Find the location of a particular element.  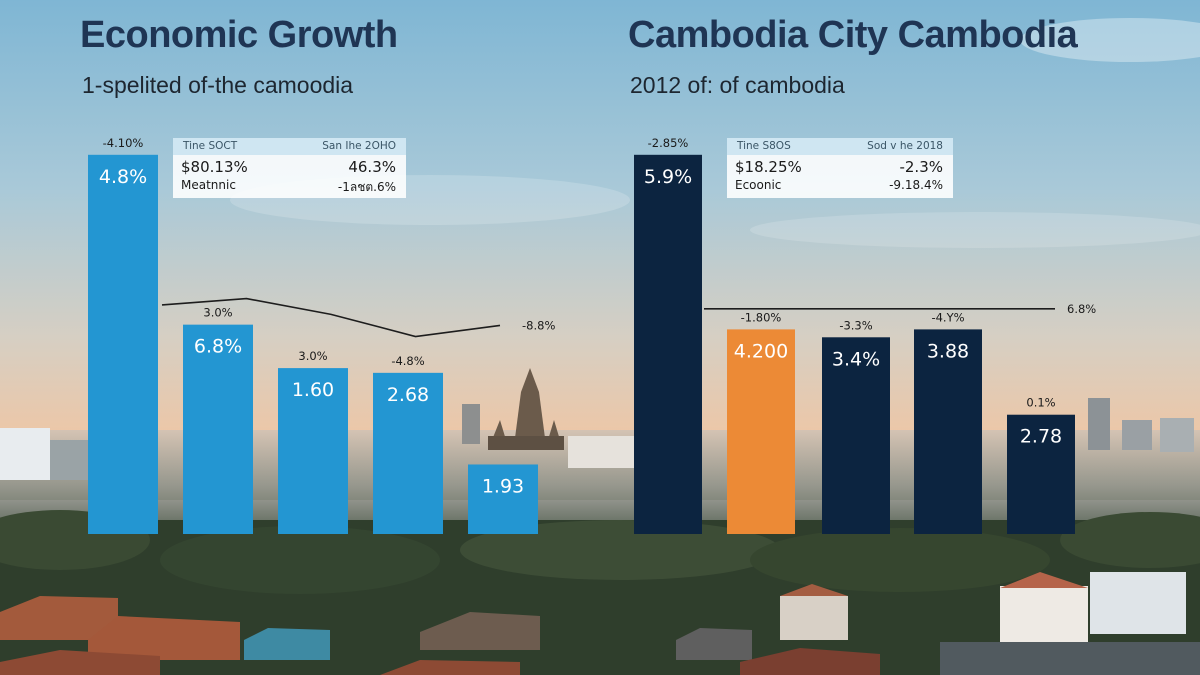

bar-top-label: -3.3% is located at coordinates (855, 325).